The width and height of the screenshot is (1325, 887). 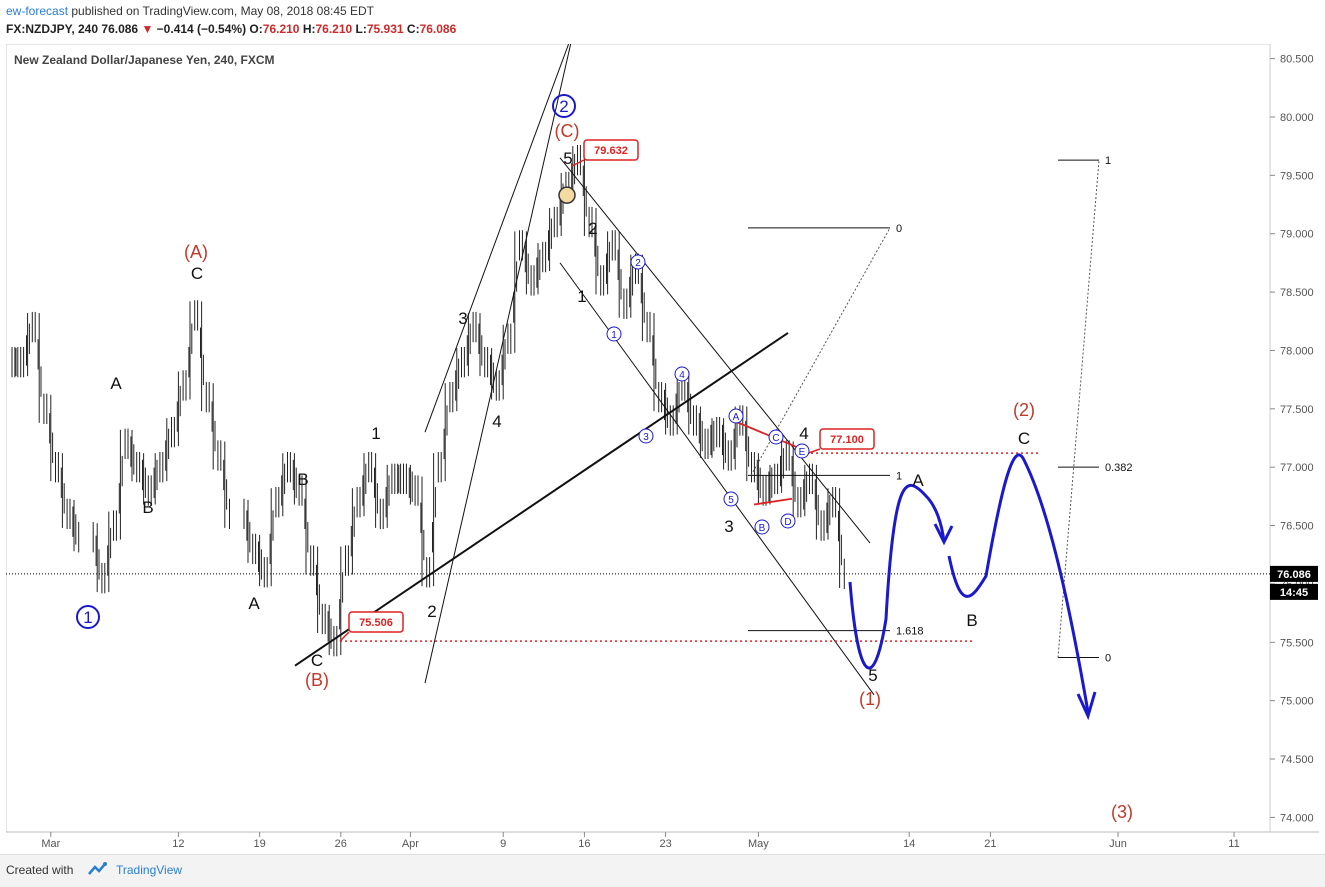 What do you see at coordinates (870, 699) in the screenshot?
I see `red-wave-label: (1)` at bounding box center [870, 699].